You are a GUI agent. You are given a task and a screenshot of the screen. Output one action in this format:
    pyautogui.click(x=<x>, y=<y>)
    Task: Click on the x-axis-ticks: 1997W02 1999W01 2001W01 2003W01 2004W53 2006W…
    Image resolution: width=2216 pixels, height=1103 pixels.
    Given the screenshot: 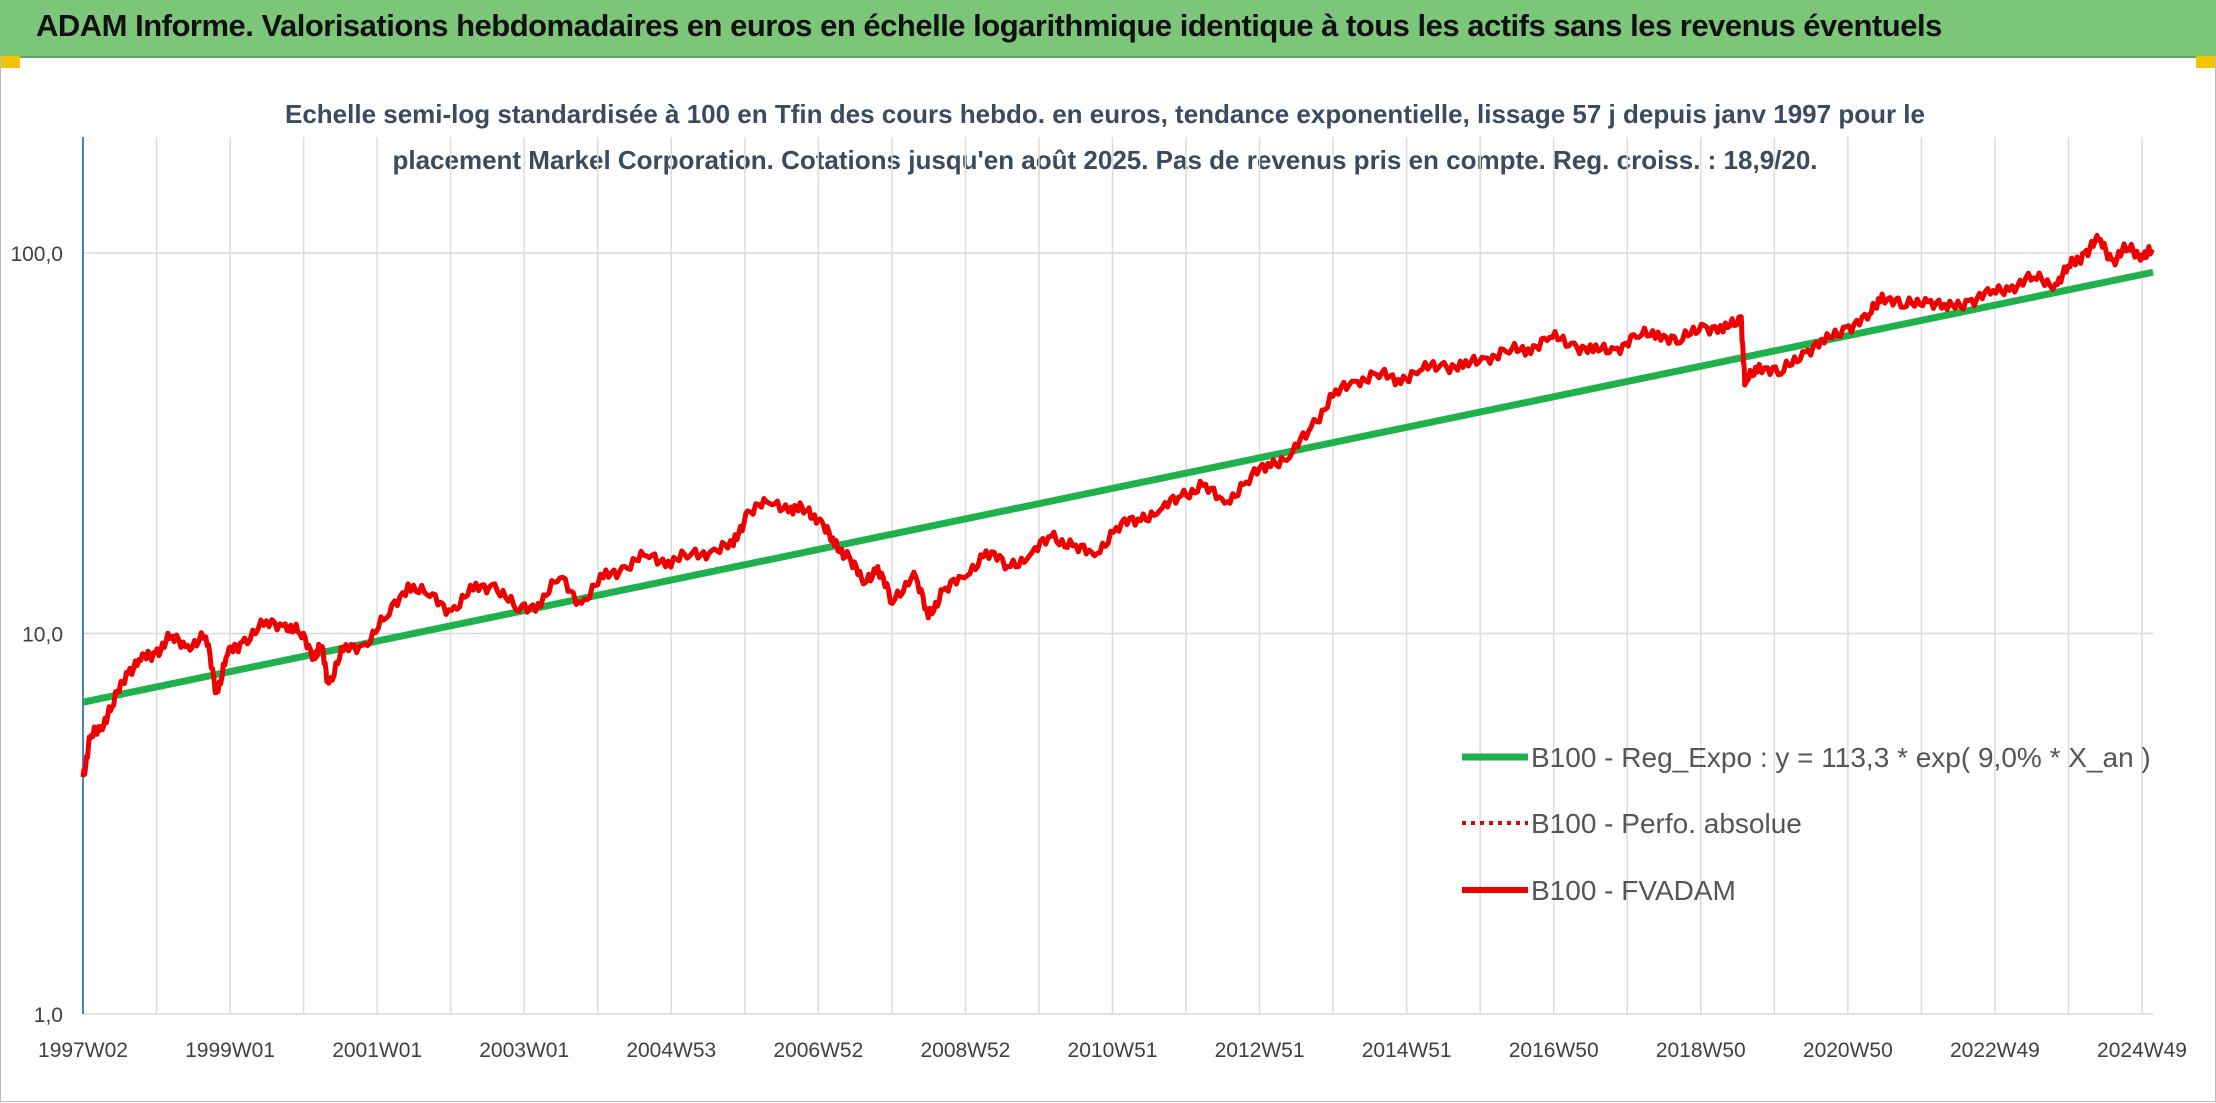 What is the action you would take?
    pyautogui.click(x=1112, y=1050)
    